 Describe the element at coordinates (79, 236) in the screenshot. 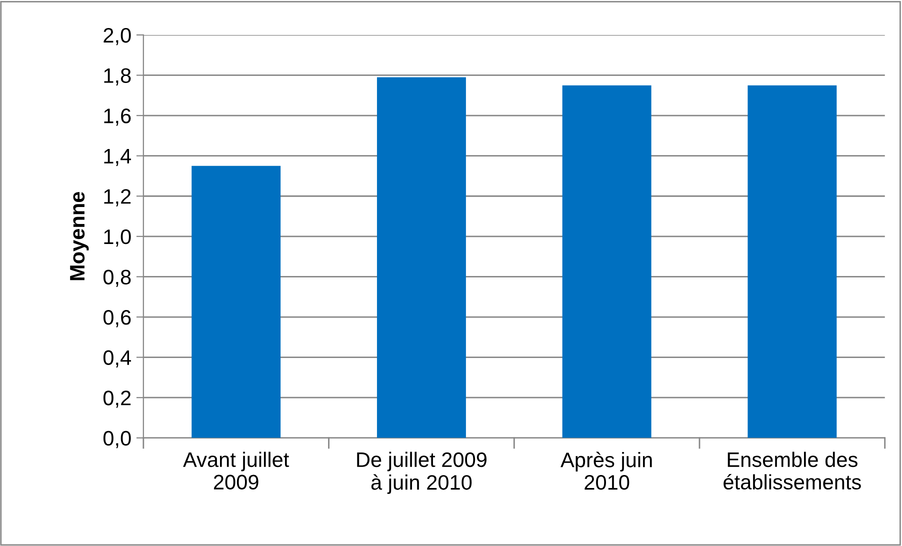

I see `y-axis-title: Moyenne` at that location.